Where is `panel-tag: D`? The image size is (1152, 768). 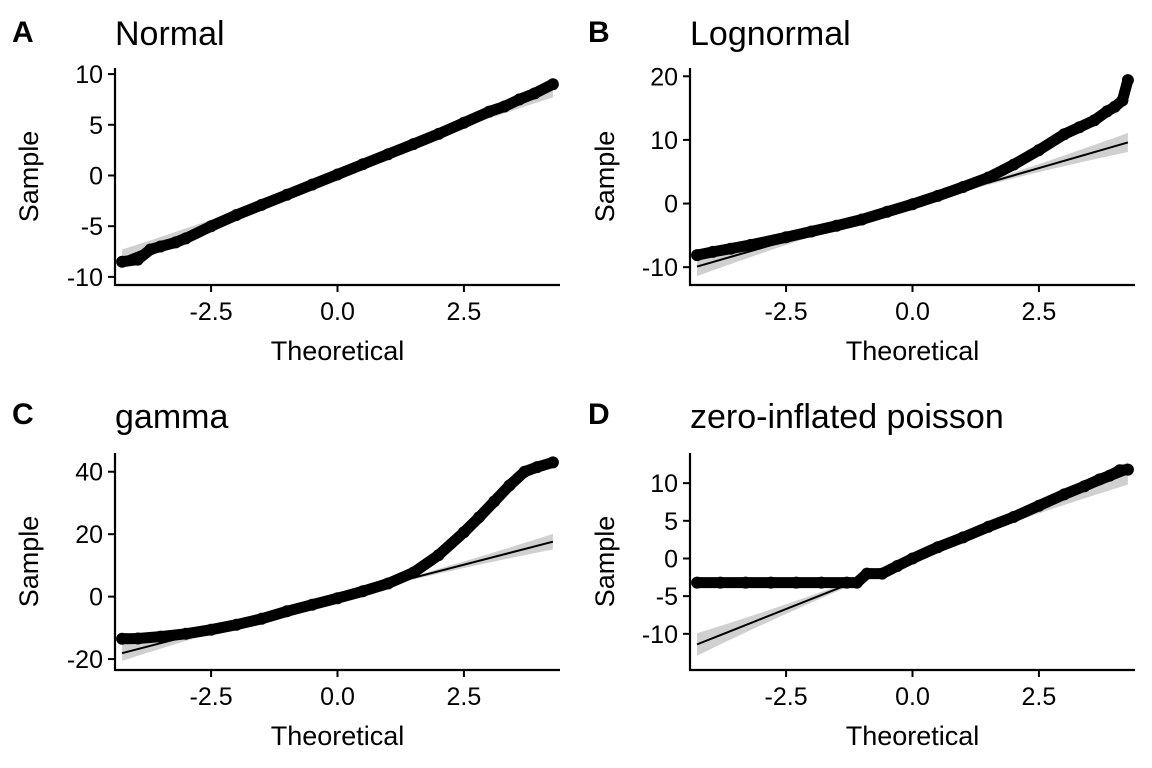 panel-tag: D is located at coordinates (599, 414).